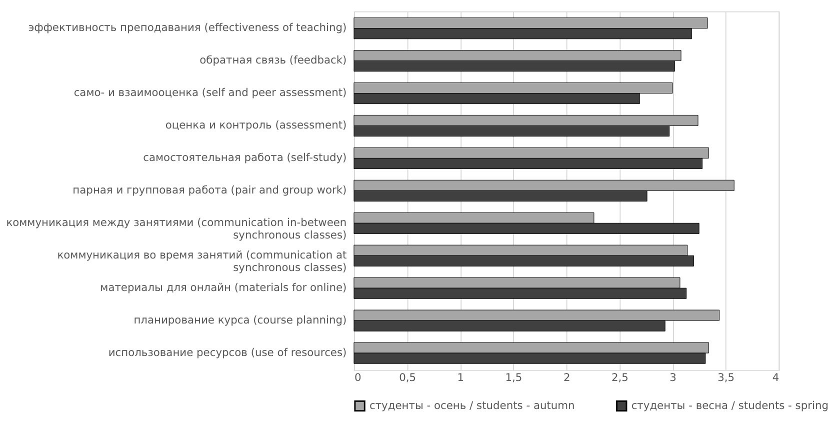  Describe the element at coordinates (619, 377) in the screenshot. I see `x-tick-label: 2,5` at that location.